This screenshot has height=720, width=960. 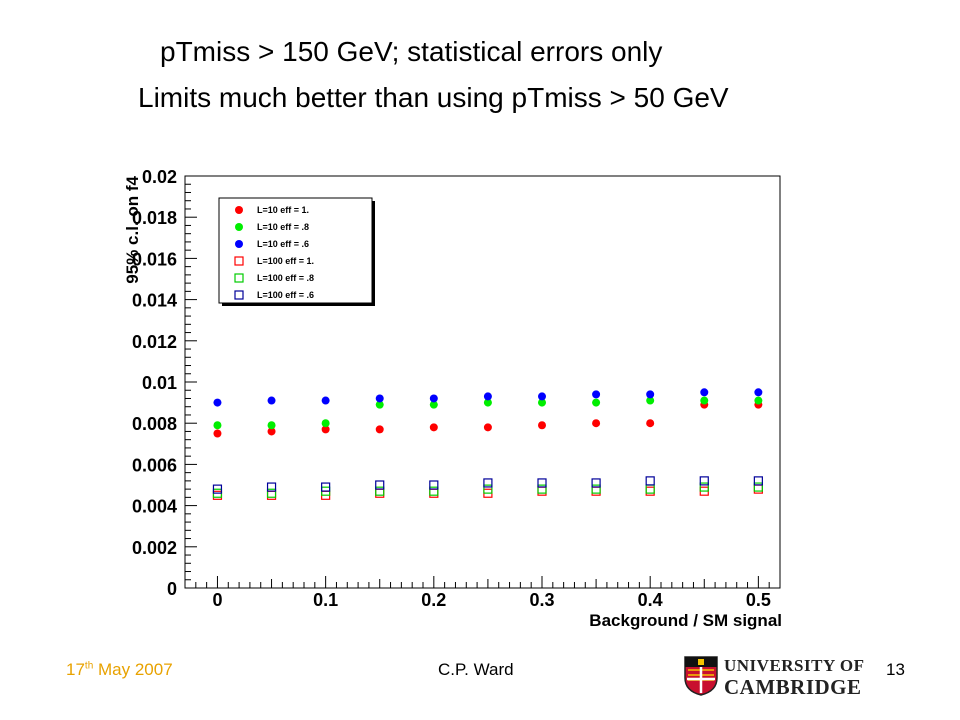 What do you see at coordinates (285, 261) in the screenshot?
I see `legend-entry: L=100 eff = 1.` at bounding box center [285, 261].